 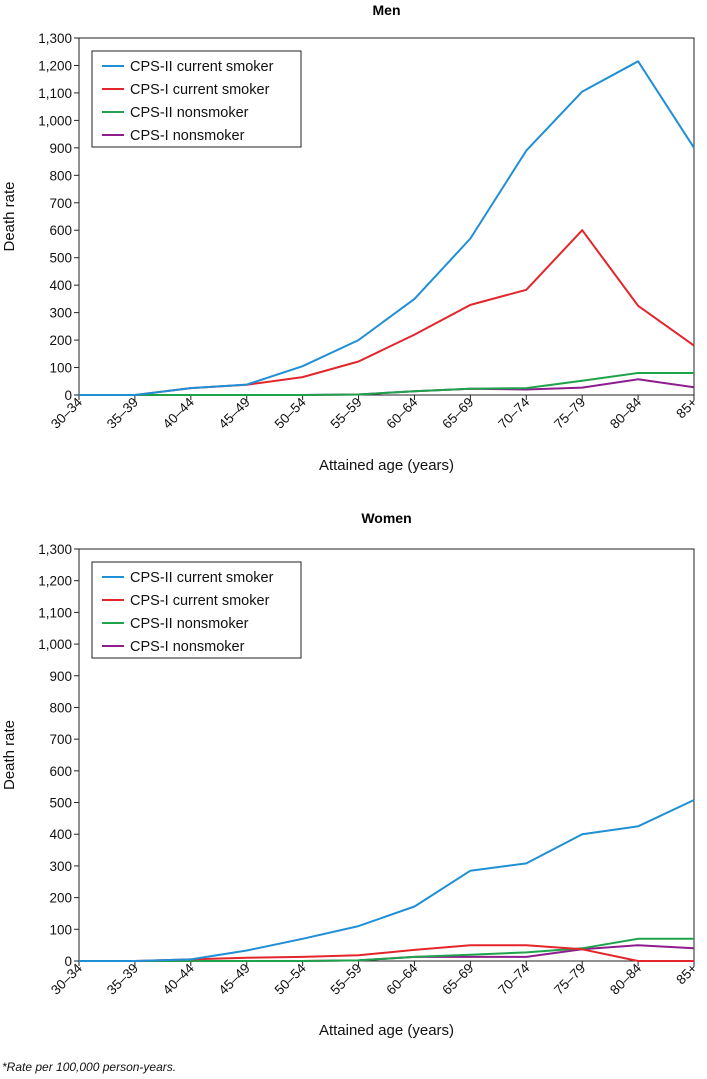 What do you see at coordinates (387, 880) in the screenshot?
I see `series-line-cps-ii-current-smoker` at bounding box center [387, 880].